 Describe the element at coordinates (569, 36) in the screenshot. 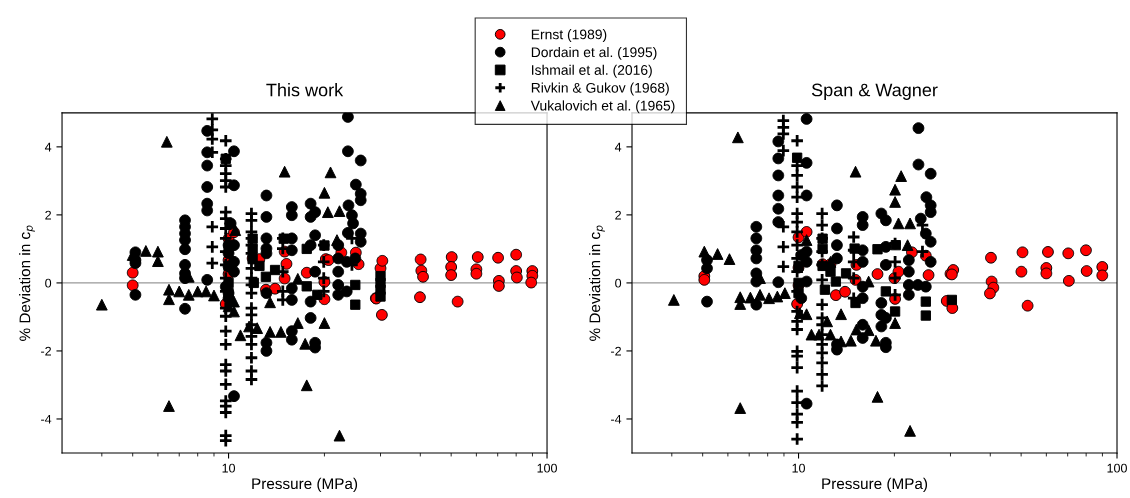

I see `legend-label: Ernst (1989)` at that location.